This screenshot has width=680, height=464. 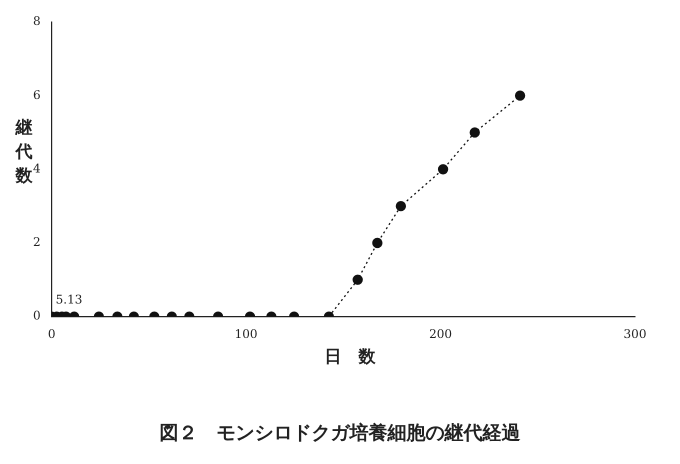 I want to click on y-tick-label: 8, so click(x=36, y=21).